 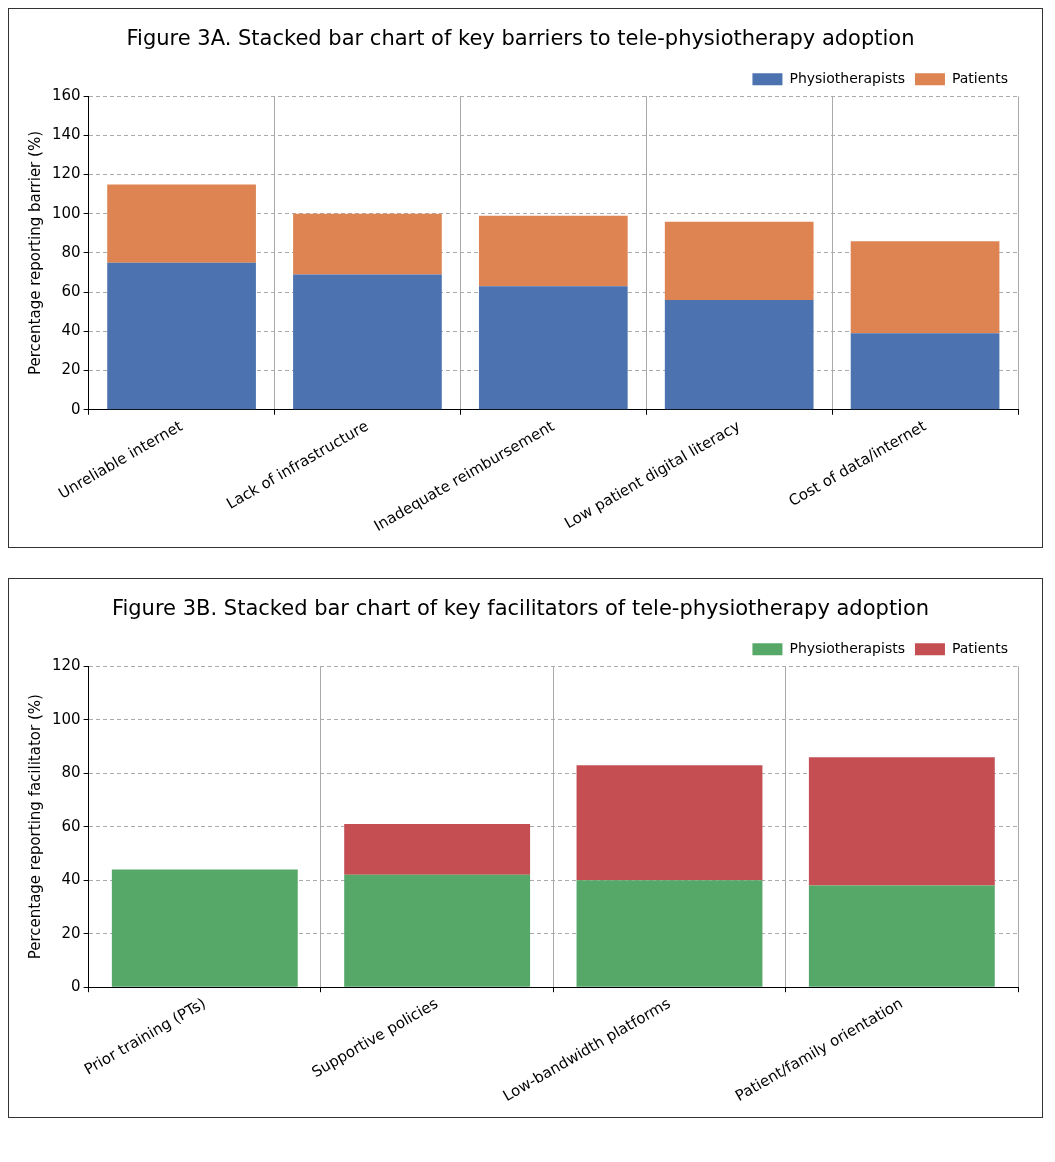 I want to click on y-tick-label: 140, so click(x=66, y=134).